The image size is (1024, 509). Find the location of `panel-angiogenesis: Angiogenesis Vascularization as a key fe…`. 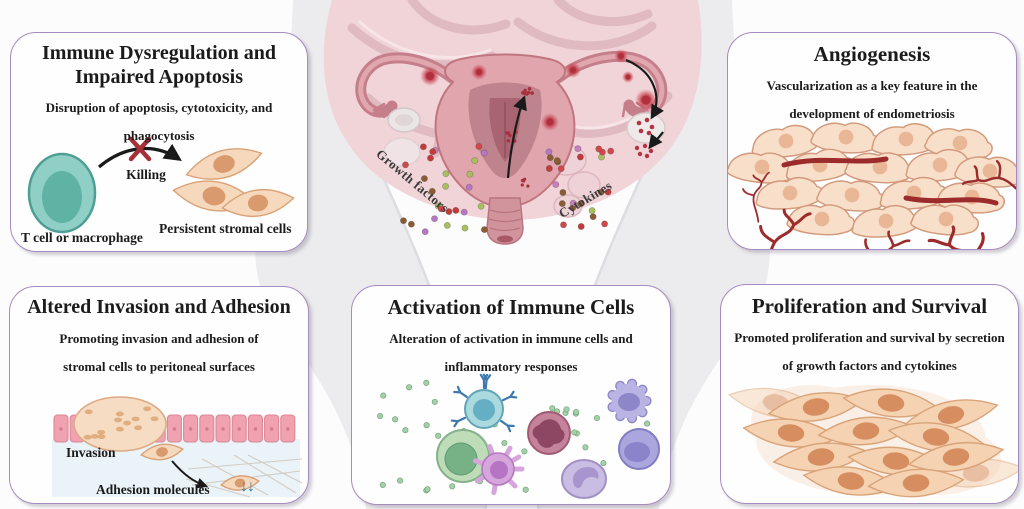

panel-angiogenesis: Angiogenesis Vascularization as a key fe… is located at coordinates (872, 141).